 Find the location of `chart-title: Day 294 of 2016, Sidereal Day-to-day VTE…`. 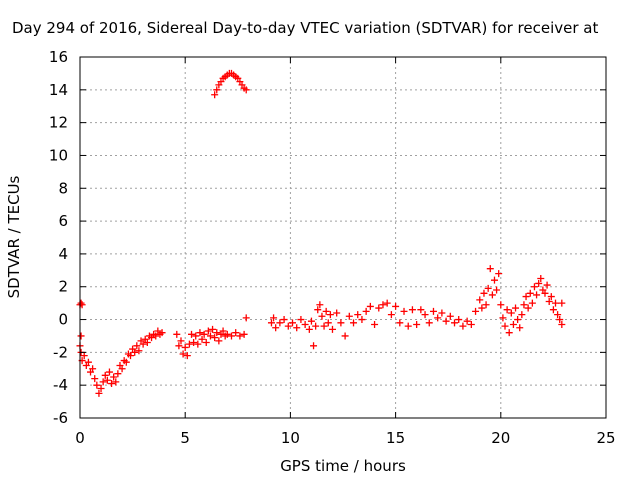

chart-title: Day 294 of 2016, Sidereal Day-to-day VTE… is located at coordinates (305, 28).